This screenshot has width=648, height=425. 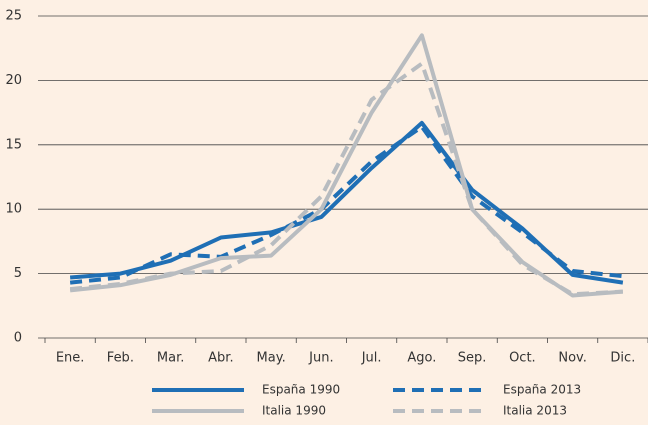 What do you see at coordinates (542, 390) in the screenshot?
I see `legend-label: España 2013` at bounding box center [542, 390].